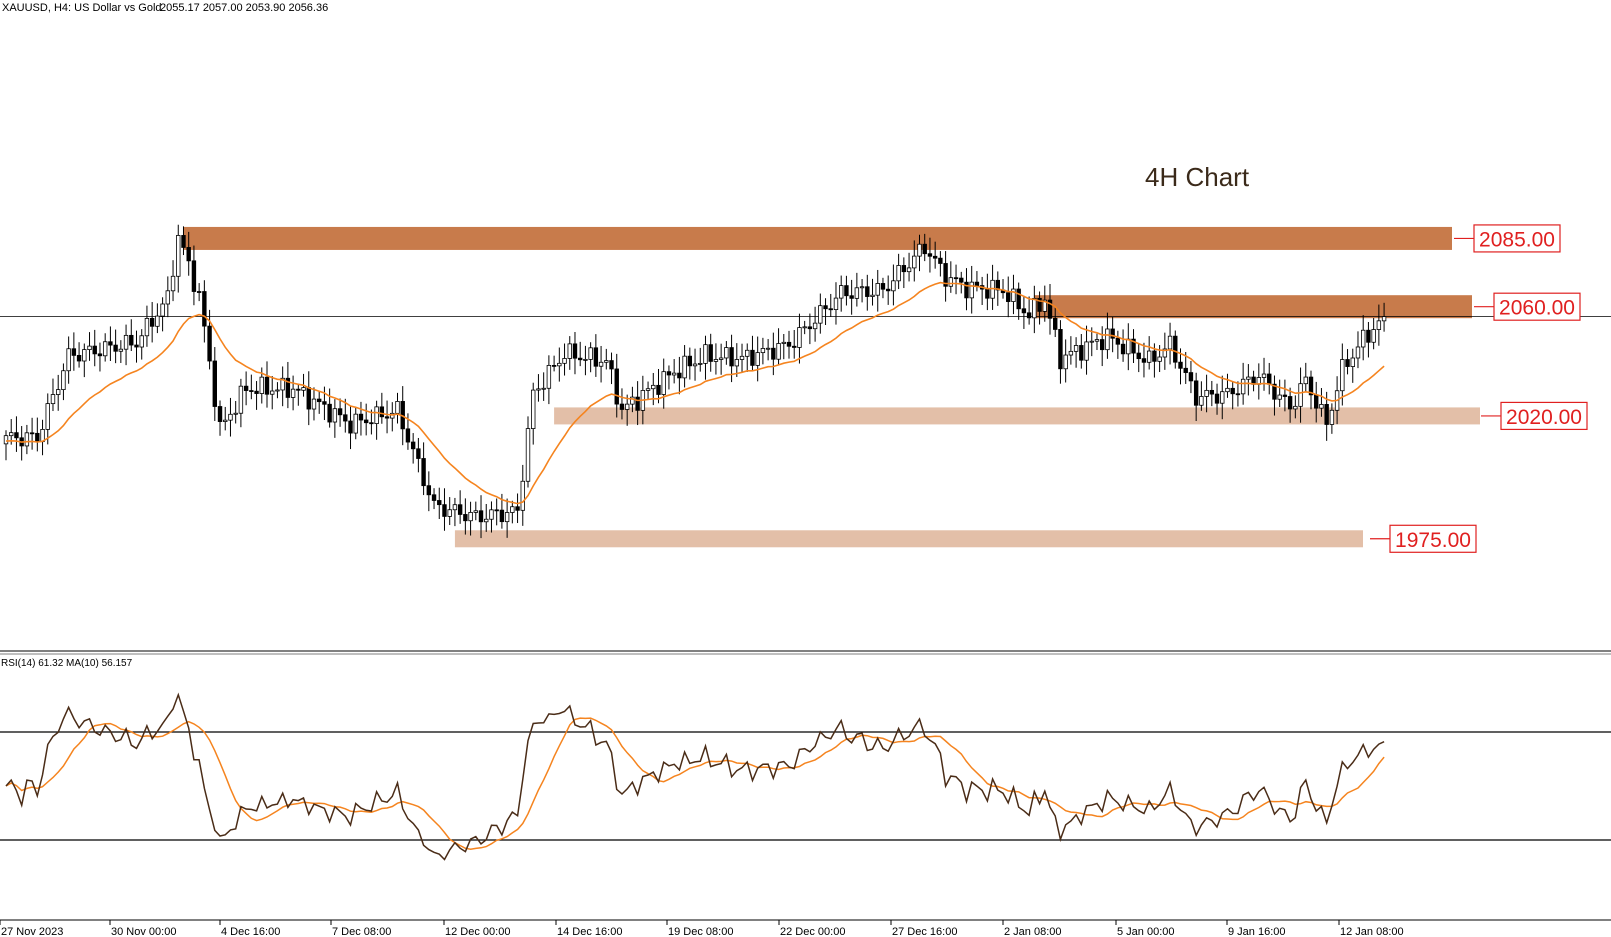 This screenshot has height=937, width=1611. I want to click on x-tick-label: 9 Jan 16:00, so click(1257, 931).